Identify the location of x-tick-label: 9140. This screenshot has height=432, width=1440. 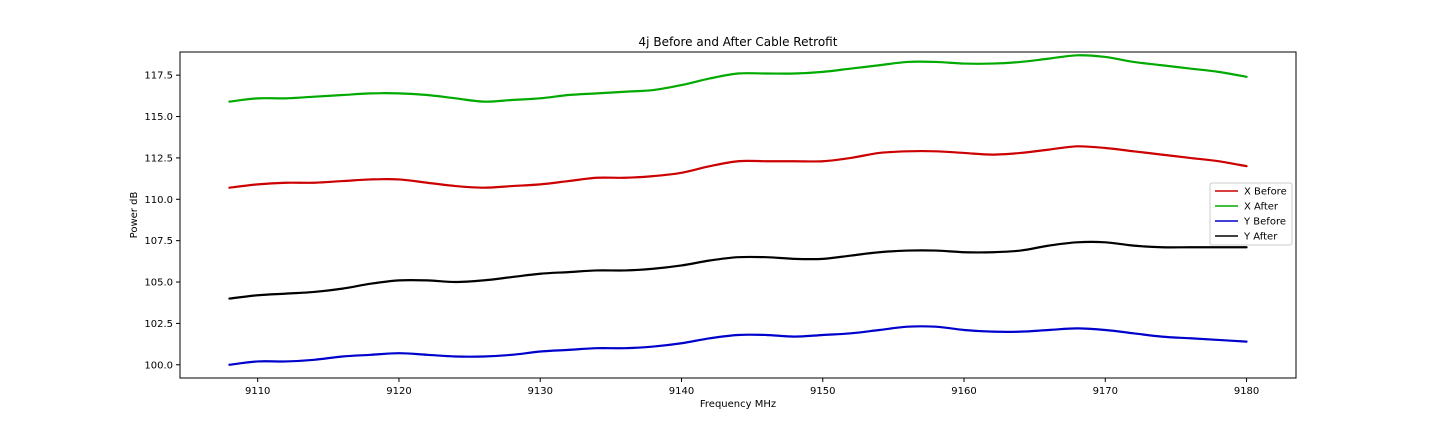
(681, 391).